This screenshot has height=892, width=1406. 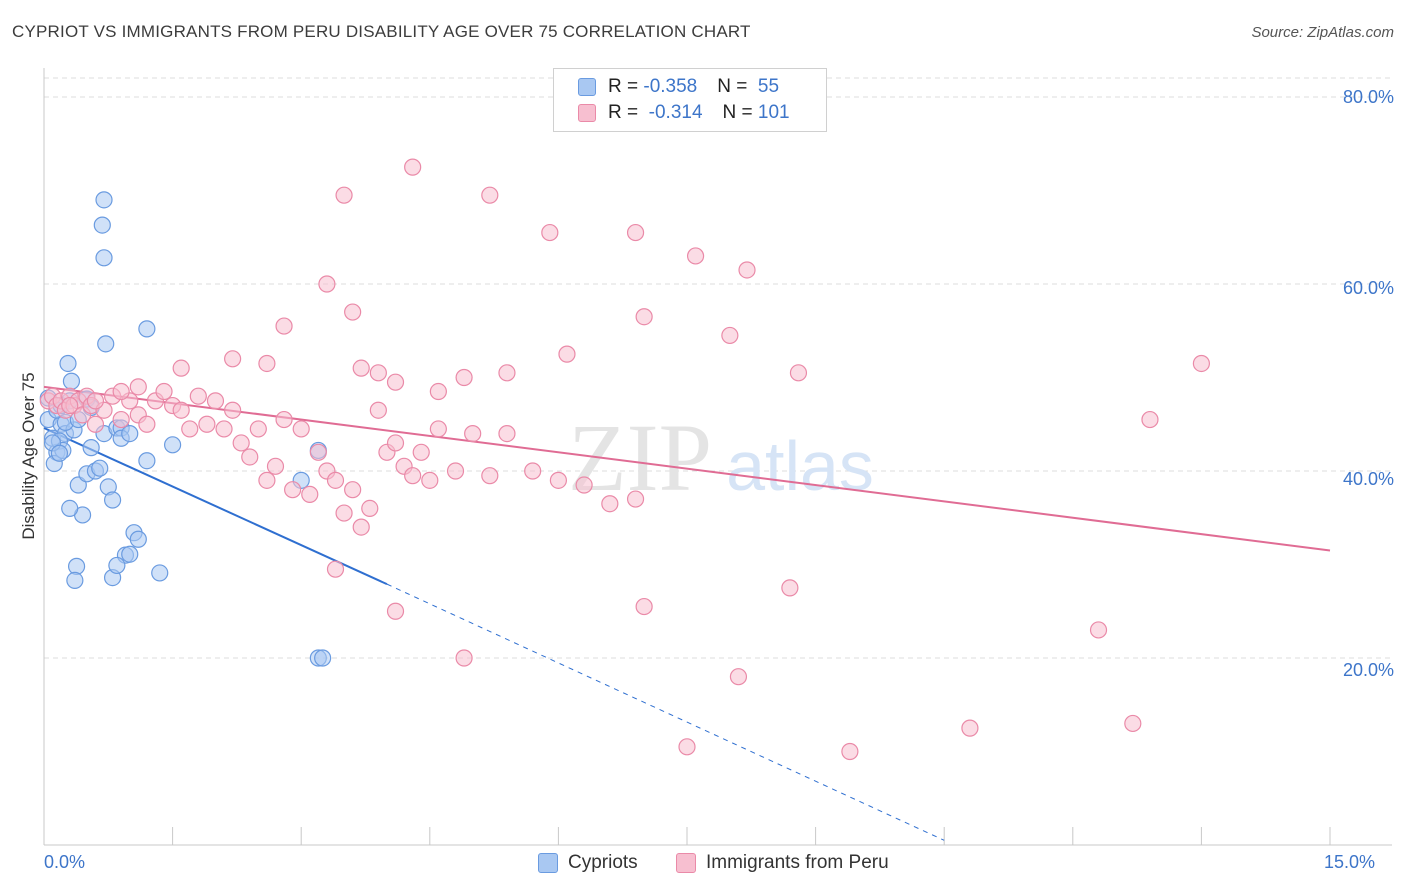 I want to click on legend-row-peru: R = -0.314 N = 101, so click(x=684, y=113).